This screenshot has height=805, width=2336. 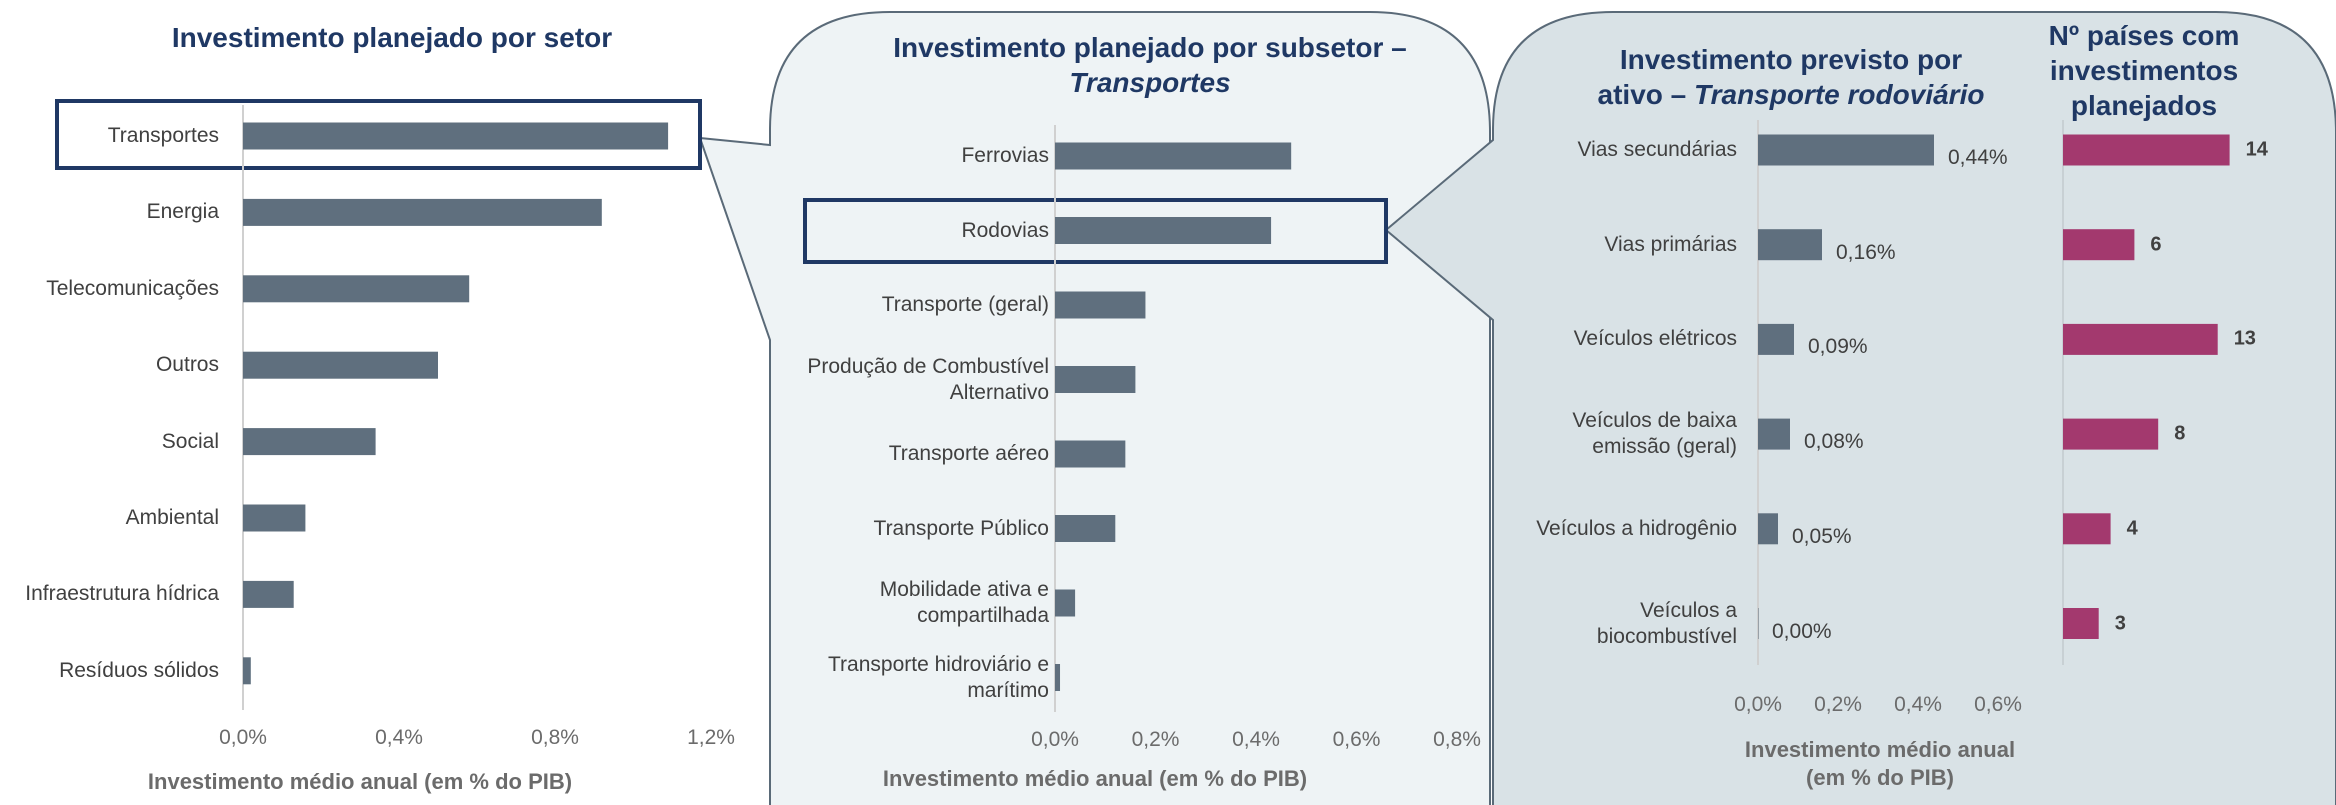 What do you see at coordinates (938, 677) in the screenshot?
I see `category-label: Transporte hidroviário e marítimo` at bounding box center [938, 677].